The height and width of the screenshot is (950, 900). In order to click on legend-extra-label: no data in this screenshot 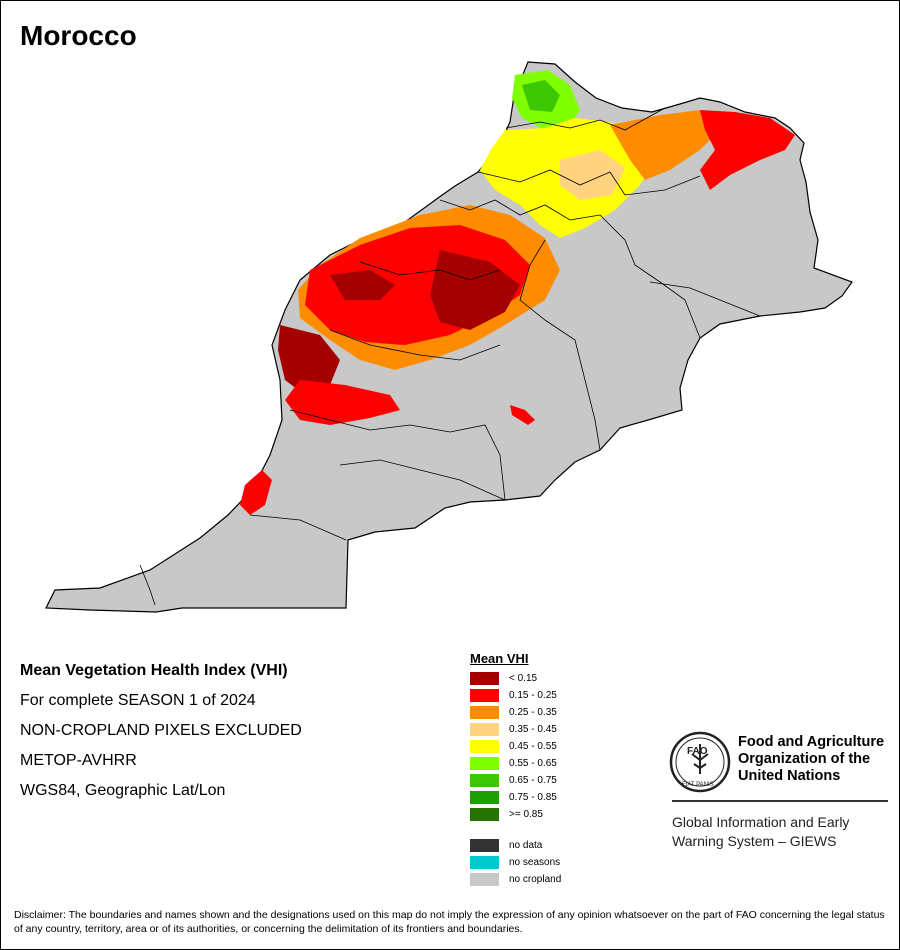, I will do `click(526, 845)`.